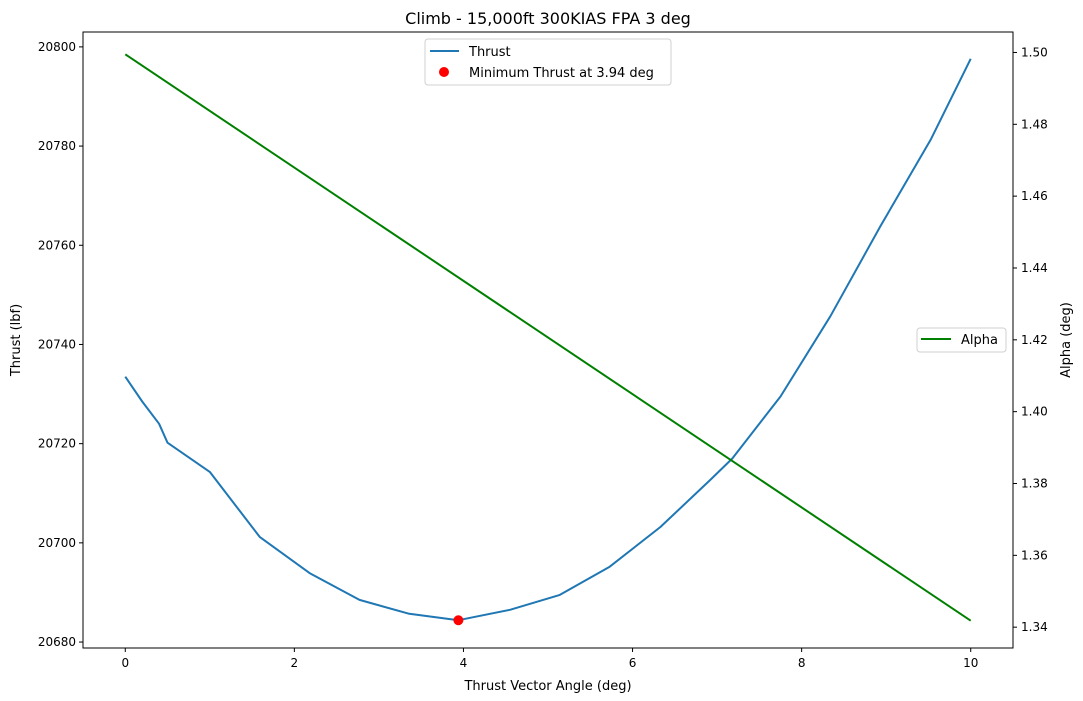 The width and height of the screenshot is (1083, 701). What do you see at coordinates (1034, 52) in the screenshot?
I see `y2-tick-label: 1.50` at bounding box center [1034, 52].